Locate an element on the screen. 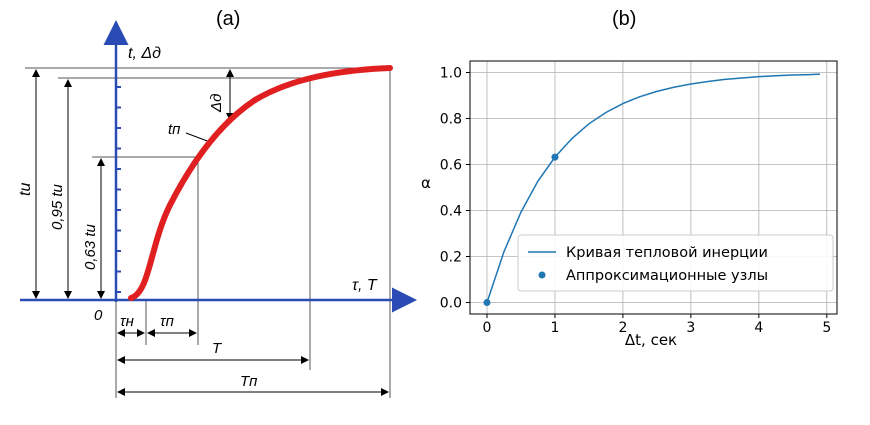 Image resolution: width=870 pixels, height=425 pixels. legend-point-swatch is located at coordinates (542, 275).